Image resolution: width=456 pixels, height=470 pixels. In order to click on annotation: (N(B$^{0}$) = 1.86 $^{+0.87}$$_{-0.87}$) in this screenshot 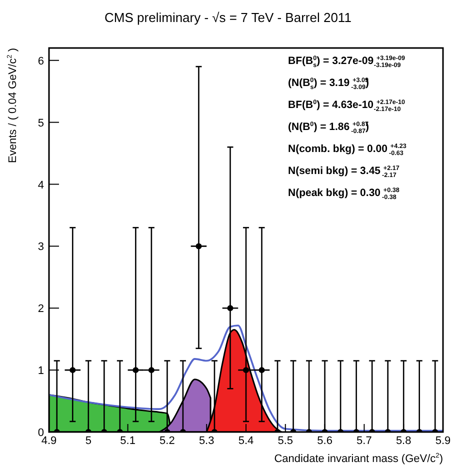, I will do `click(328, 128)`.